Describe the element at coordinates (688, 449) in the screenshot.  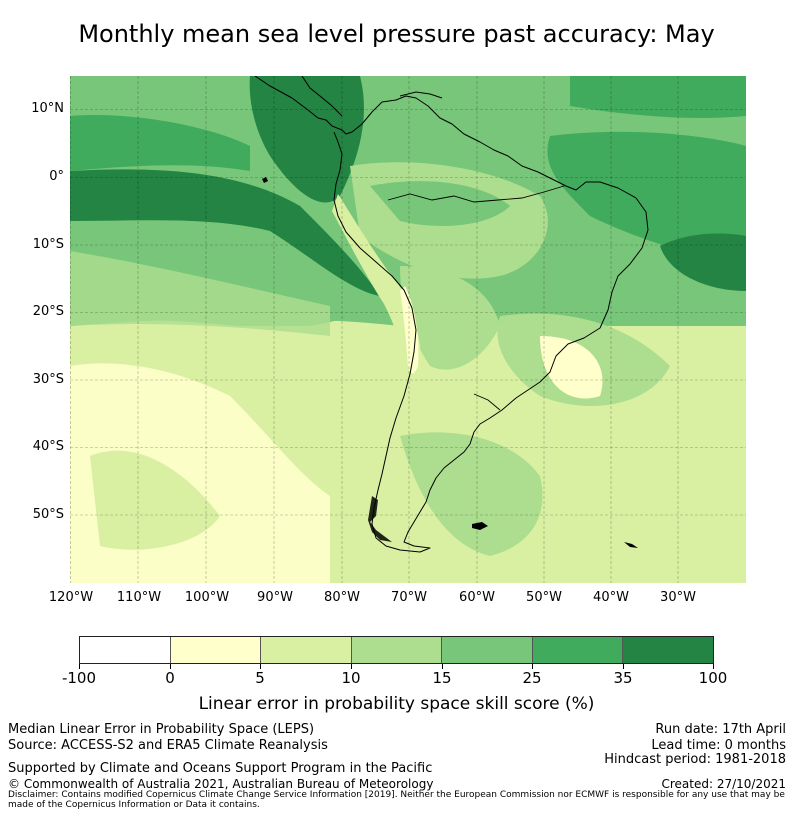
I see `field-east-band` at that location.